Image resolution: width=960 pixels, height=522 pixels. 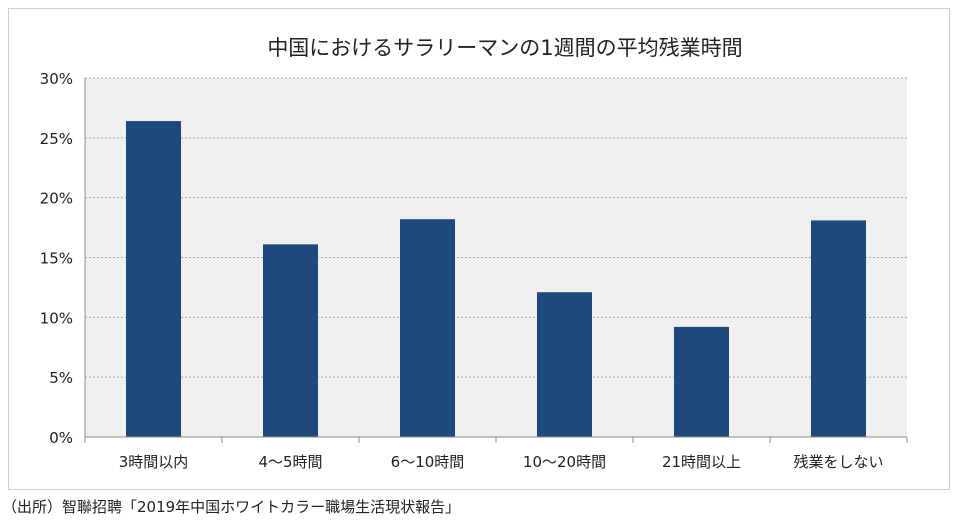 I want to click on y-axis-ticks: 0% 5% 10% 15% 20% 25% 30%, so click(x=56, y=258).